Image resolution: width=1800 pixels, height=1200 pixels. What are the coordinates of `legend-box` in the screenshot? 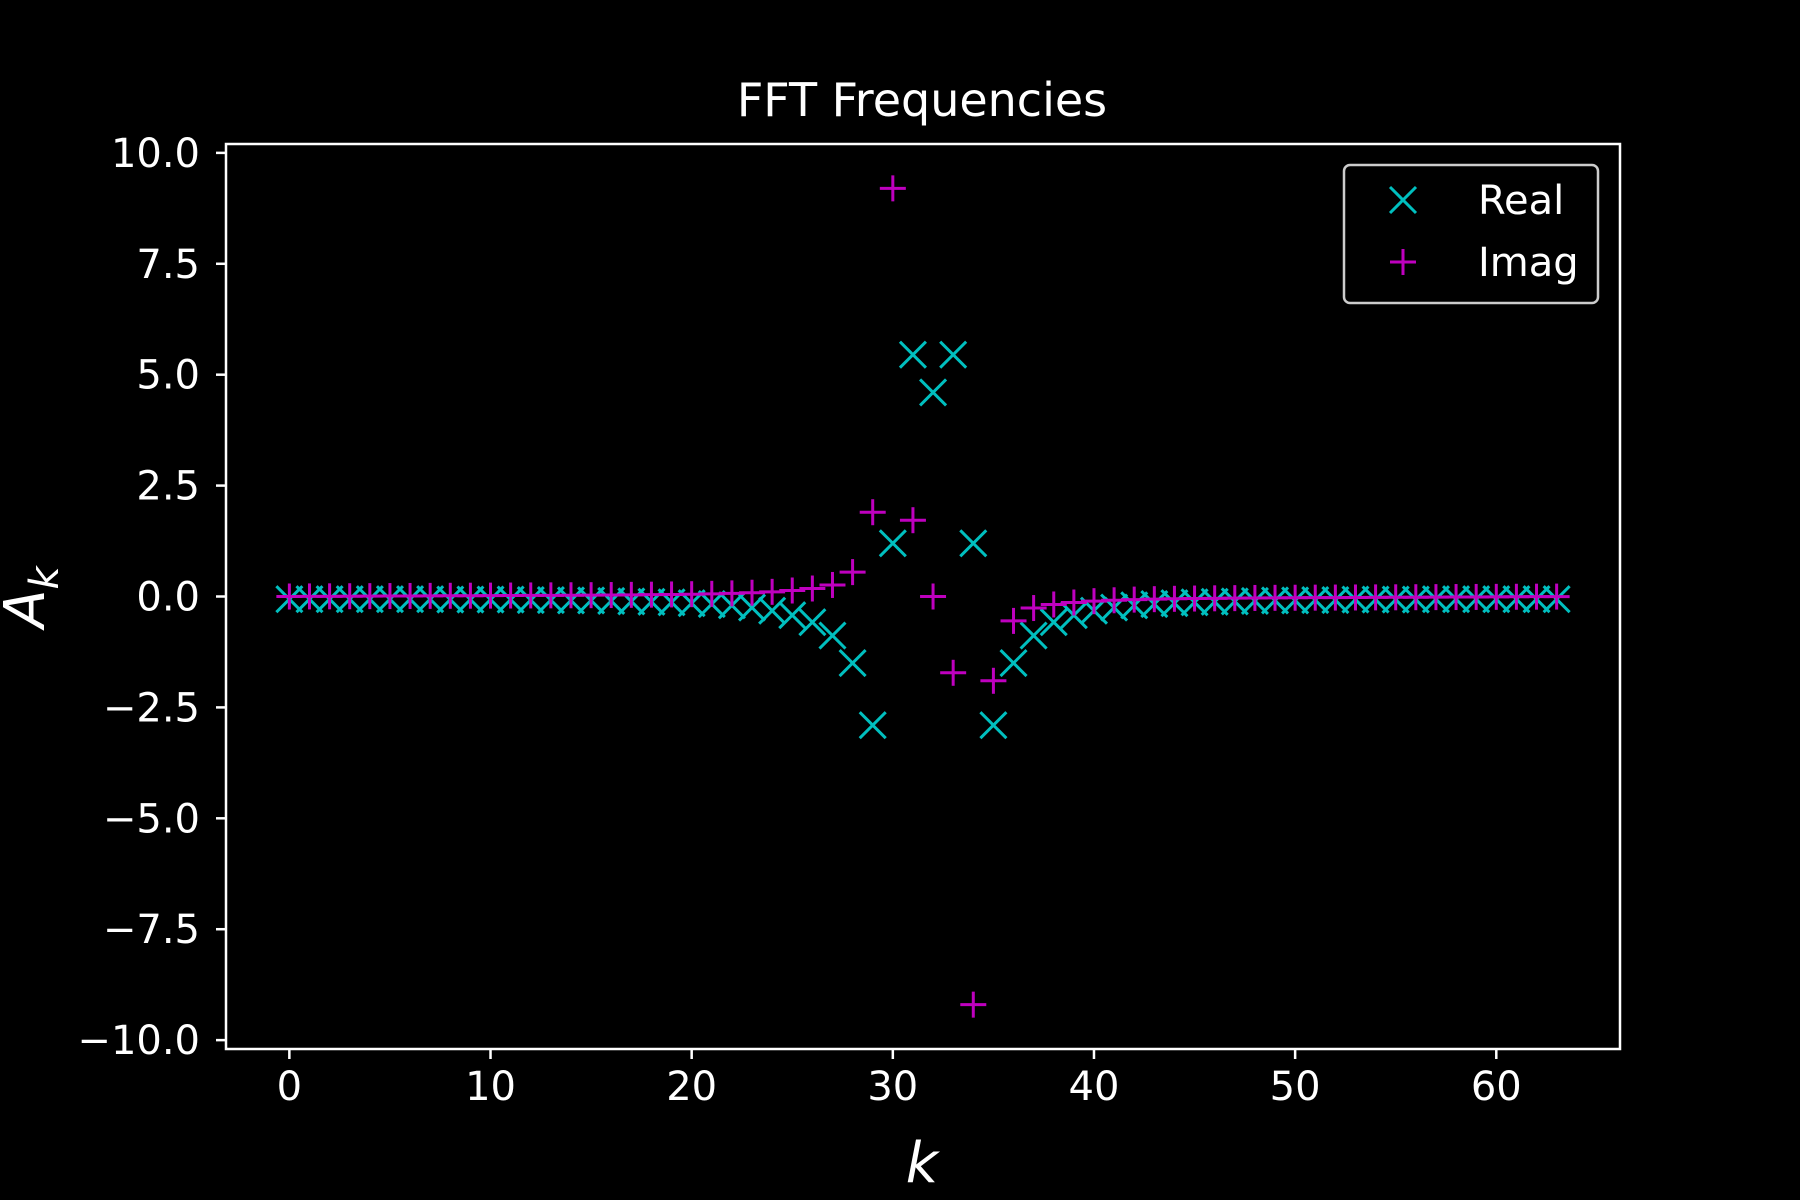 It's located at (1471, 234).